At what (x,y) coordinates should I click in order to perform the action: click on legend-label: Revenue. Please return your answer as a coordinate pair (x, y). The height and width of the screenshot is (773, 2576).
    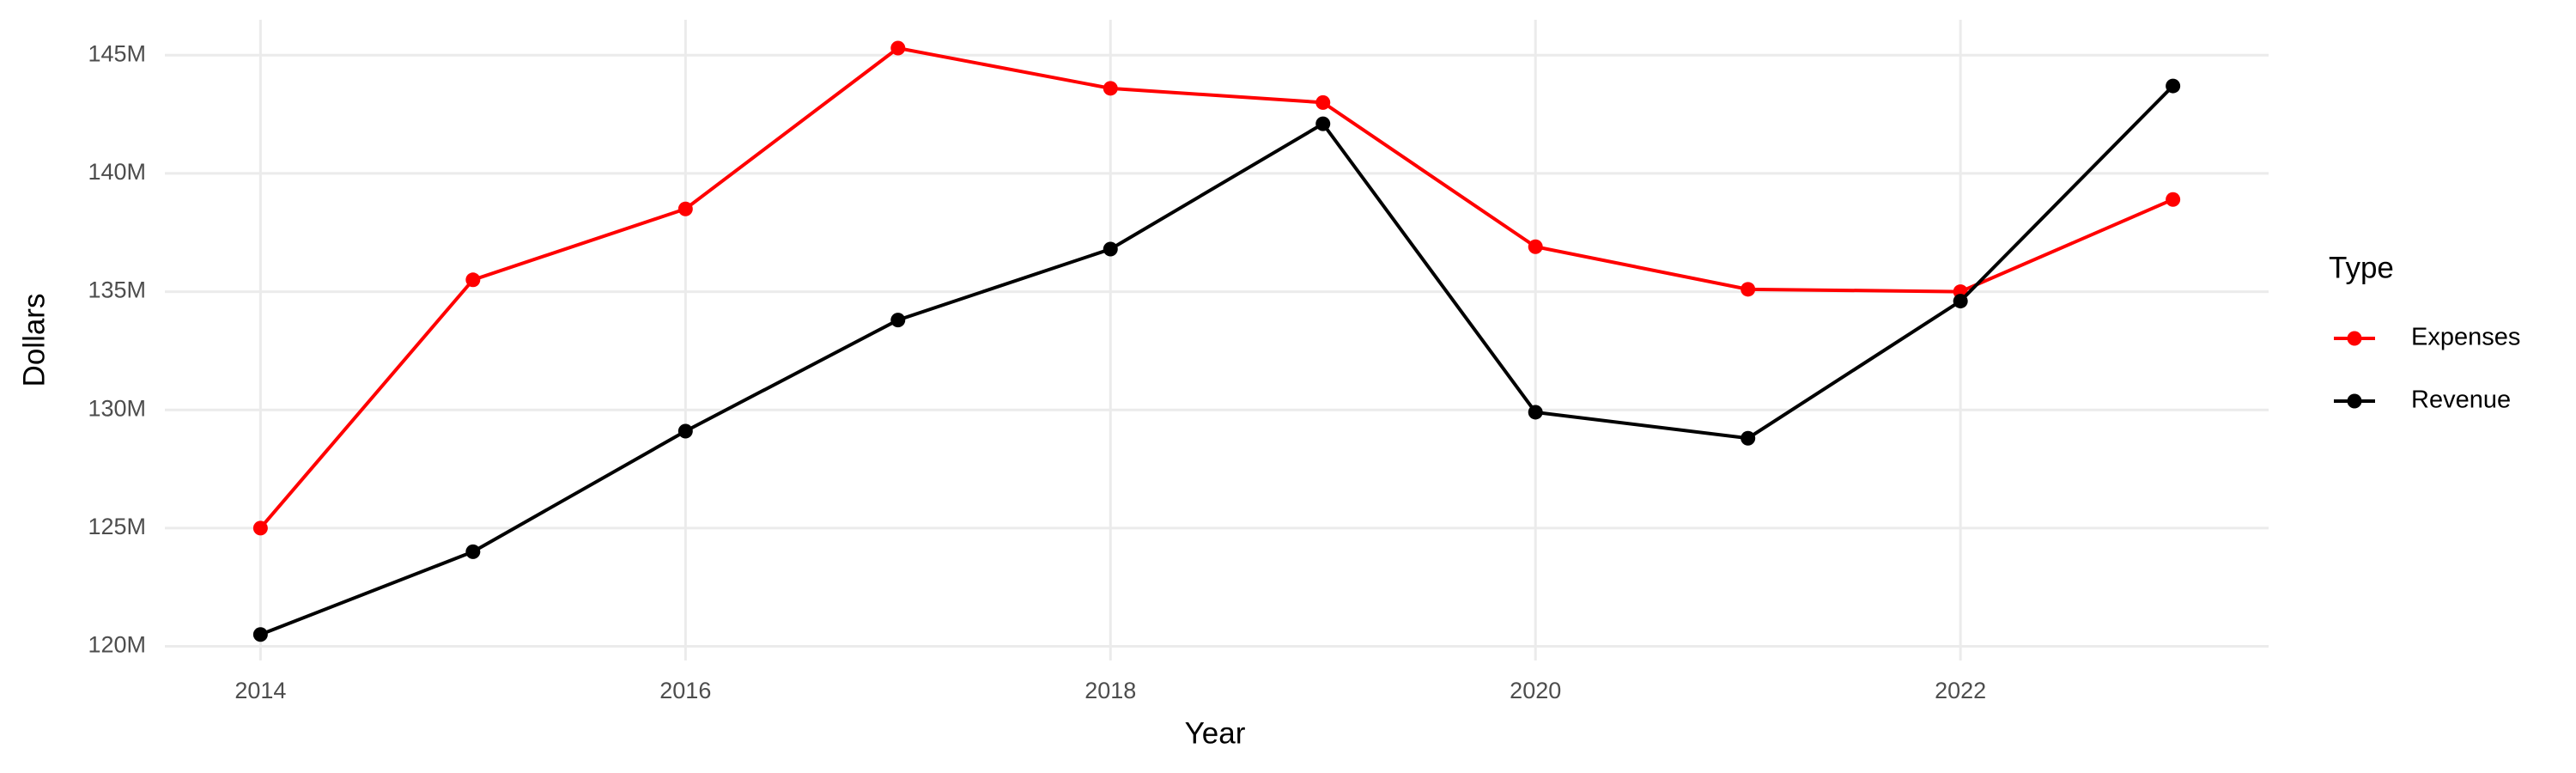
    Looking at the image, I should click on (2461, 400).